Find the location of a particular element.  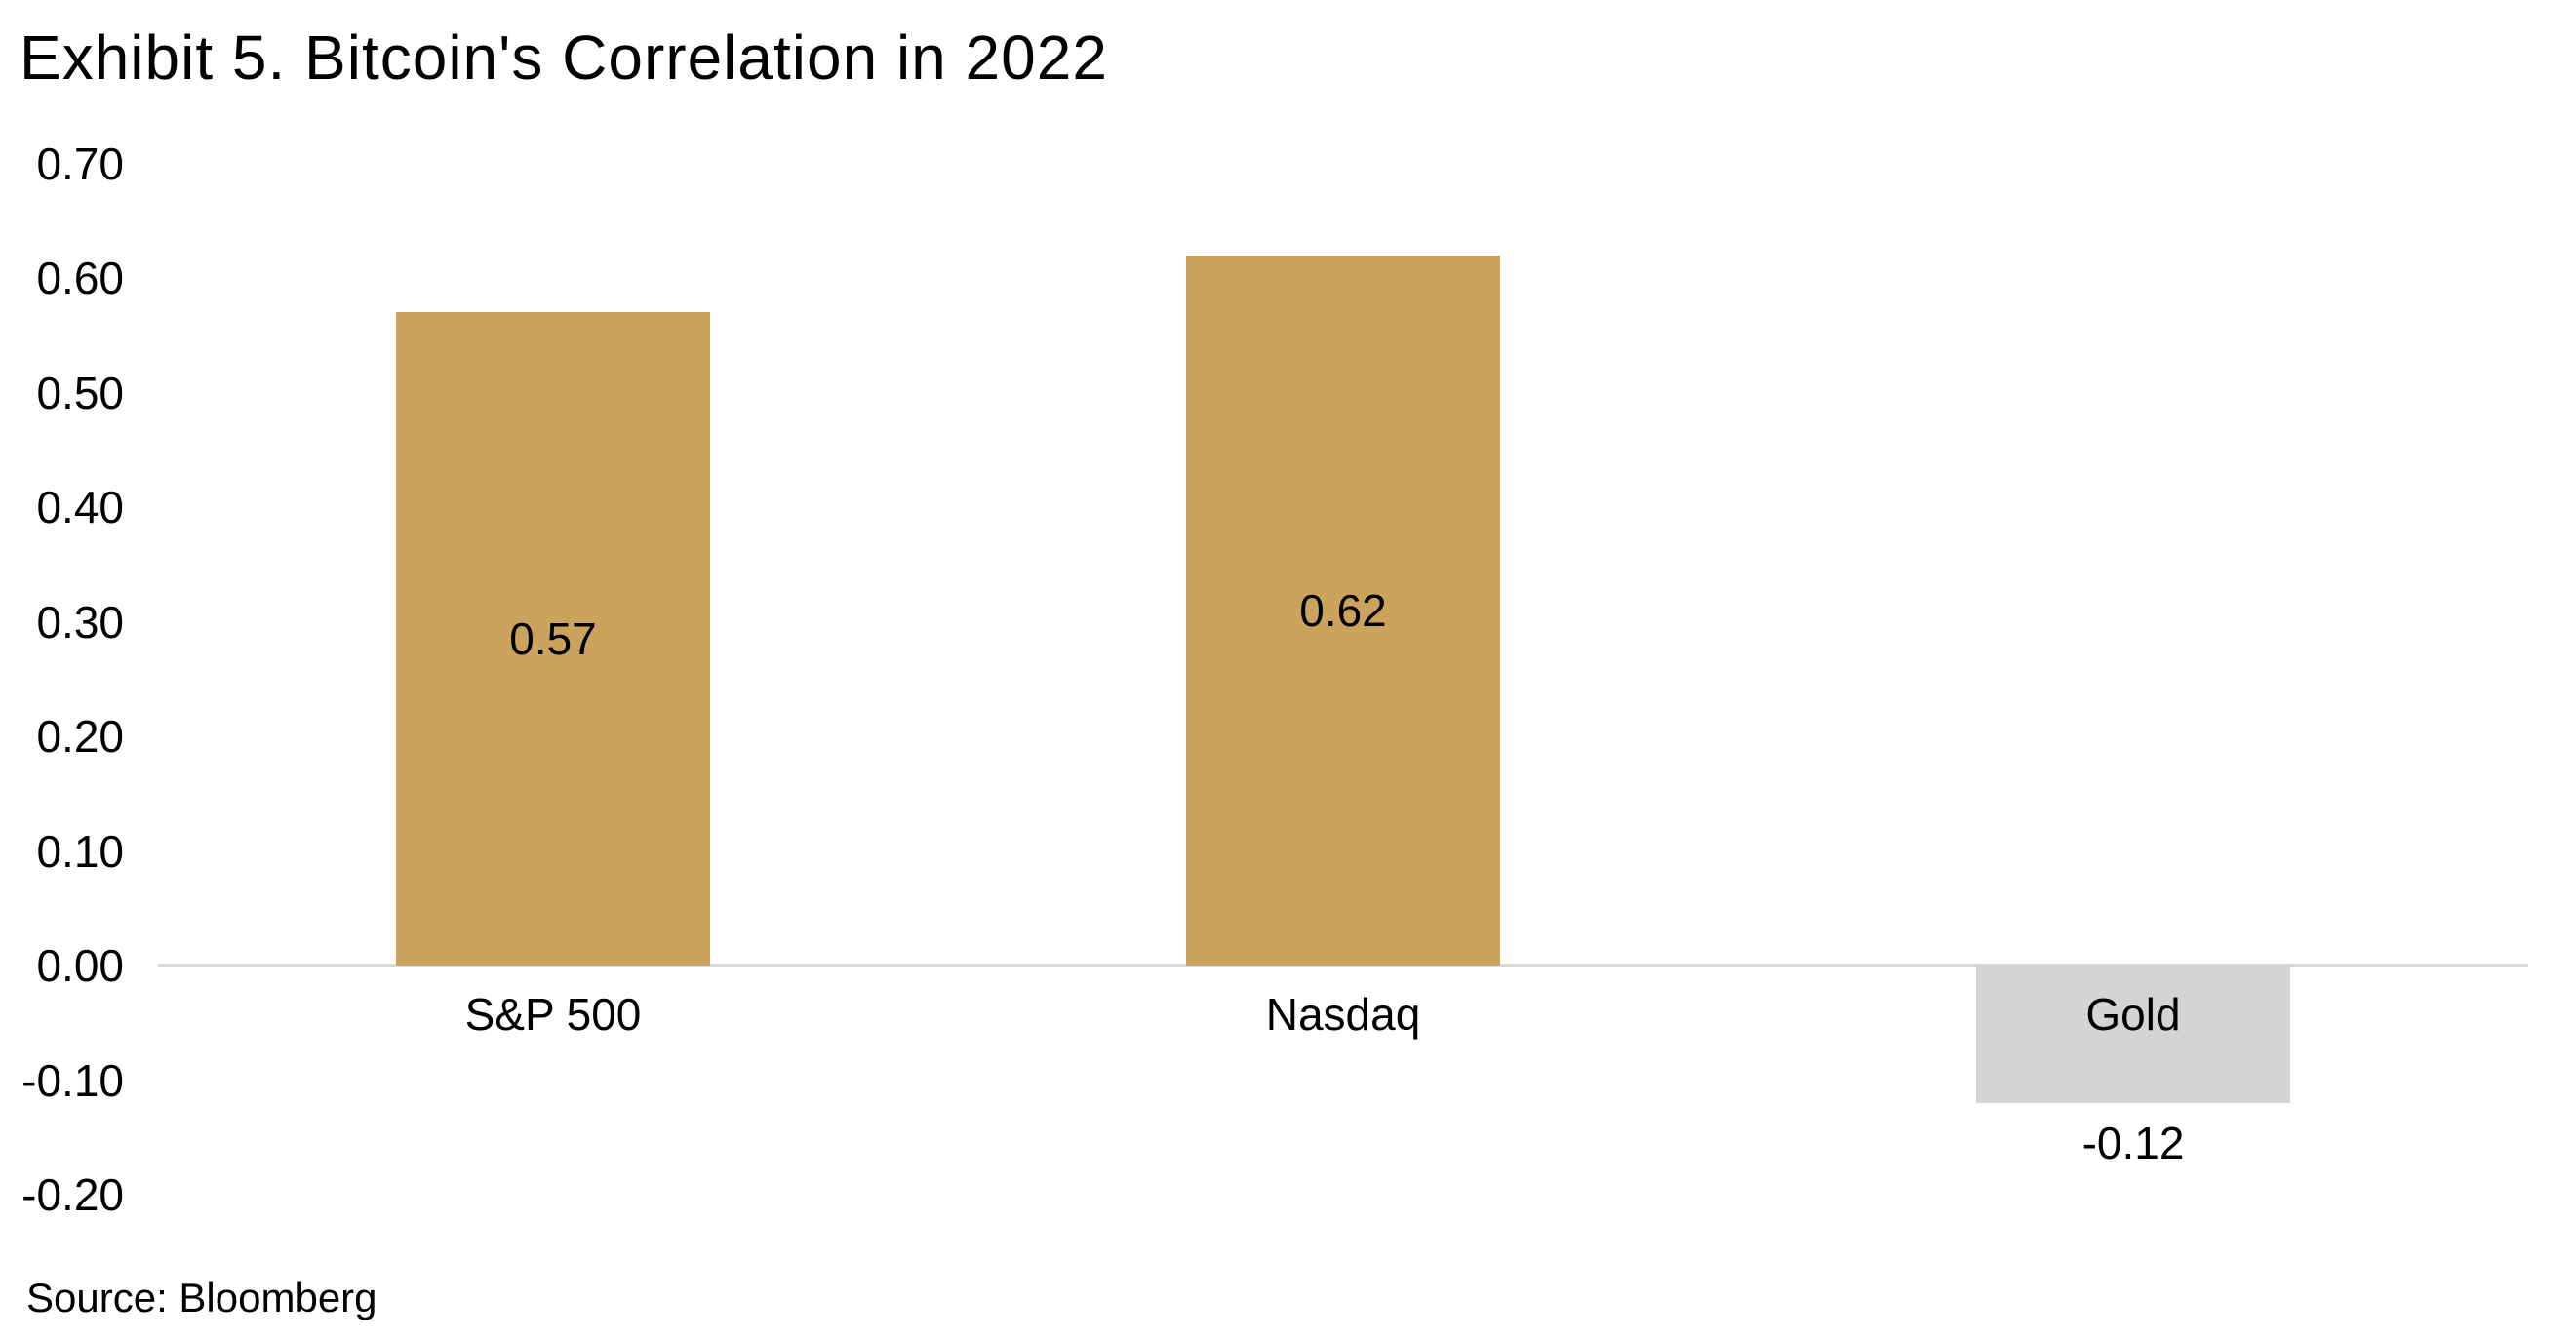

y-tick-label: 0.00 is located at coordinates (80, 966).